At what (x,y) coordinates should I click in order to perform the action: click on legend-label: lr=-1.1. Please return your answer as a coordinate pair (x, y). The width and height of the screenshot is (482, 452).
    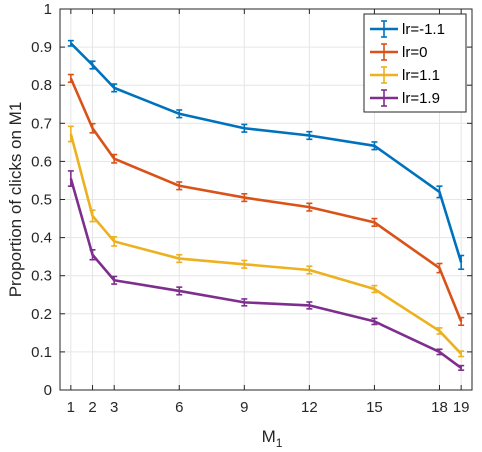
    Looking at the image, I should click on (423, 29).